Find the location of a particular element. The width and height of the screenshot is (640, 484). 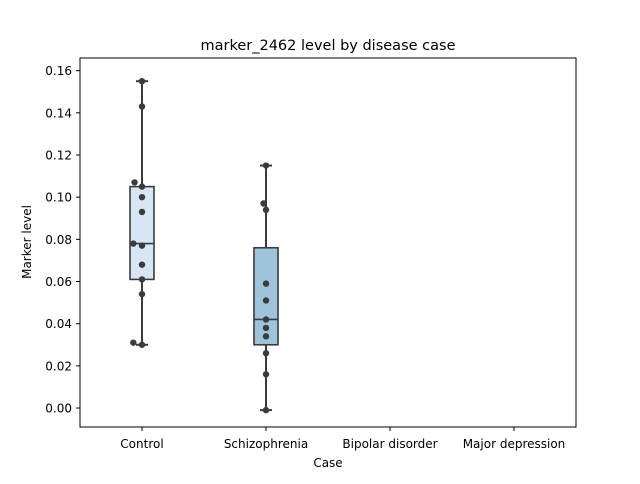

y-tick-label: 0.10 is located at coordinates (58, 198).